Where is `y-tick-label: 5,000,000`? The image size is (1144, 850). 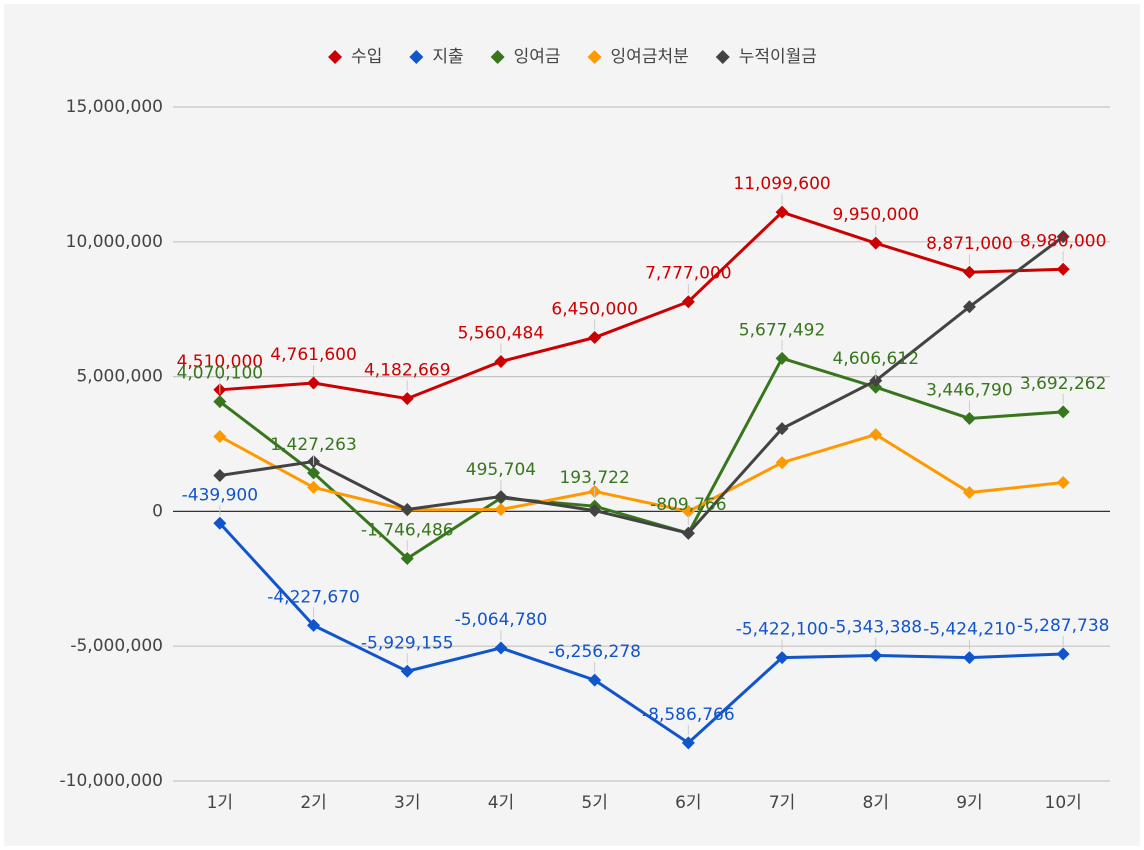 y-tick-label: 5,000,000 is located at coordinates (119, 377).